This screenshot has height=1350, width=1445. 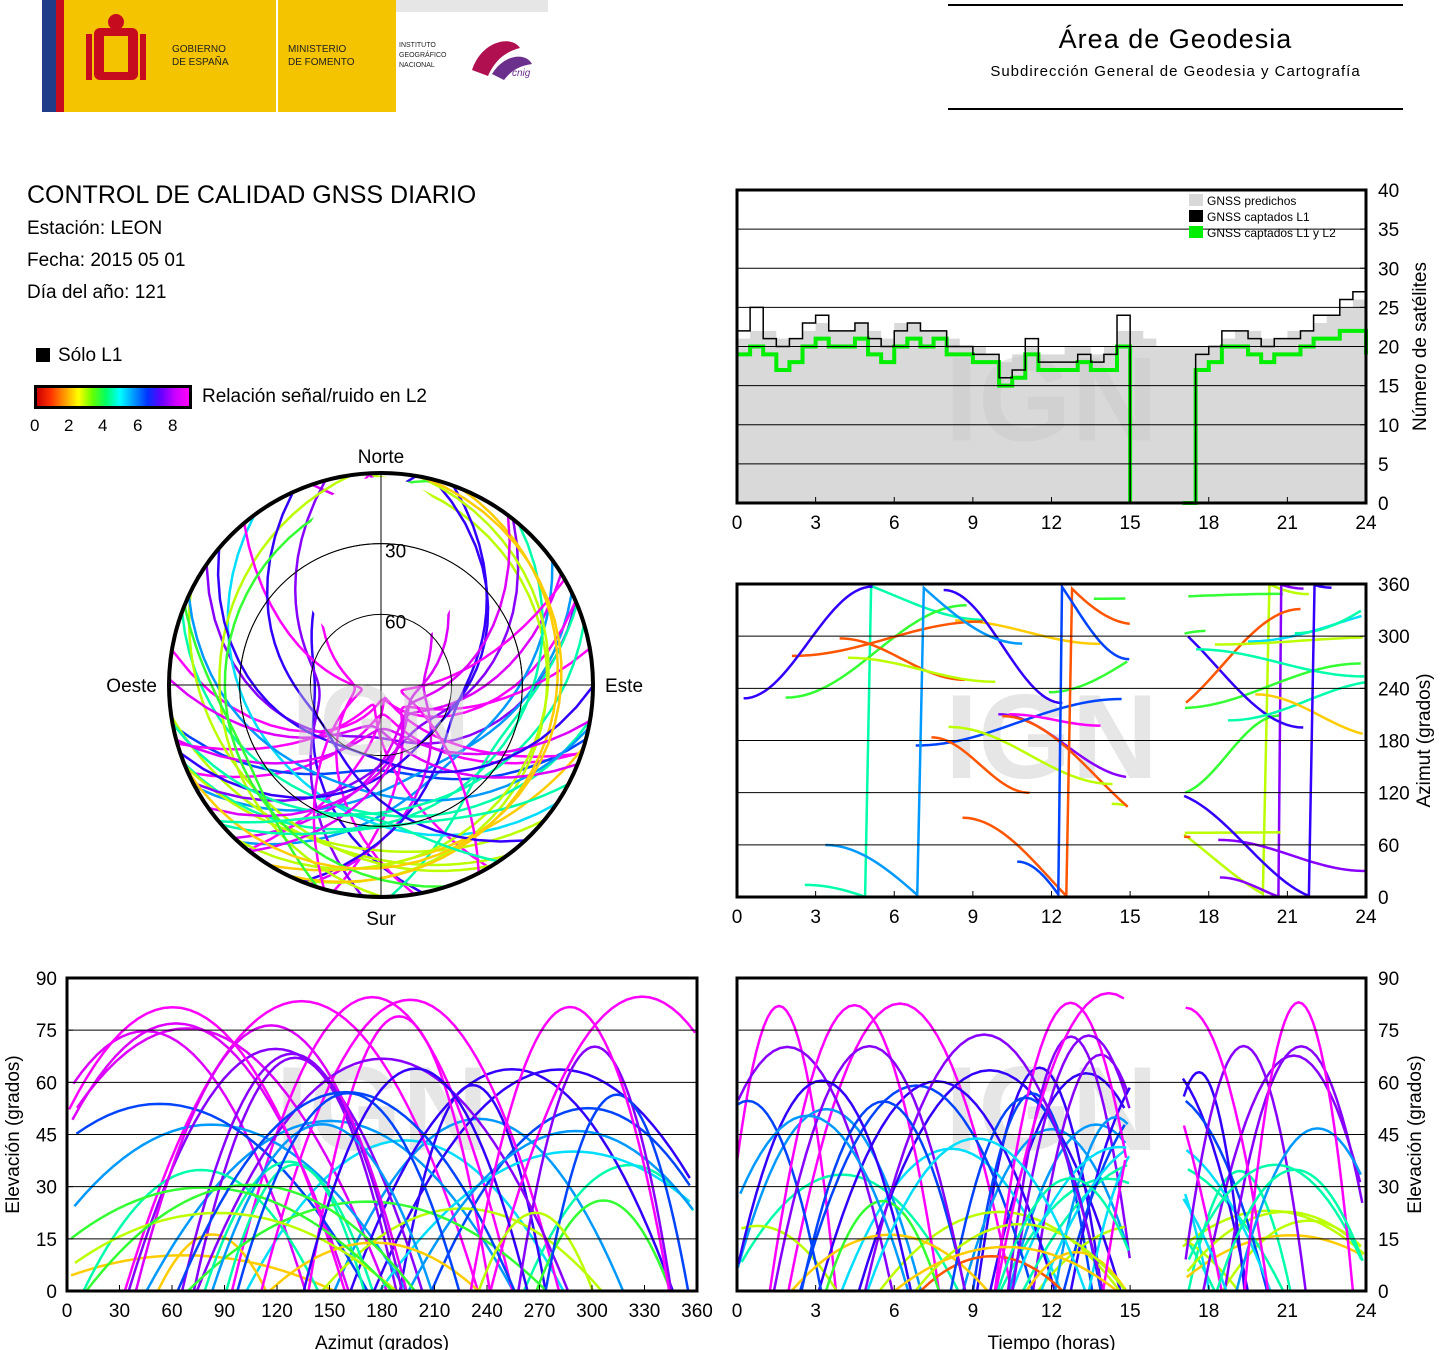 What do you see at coordinates (317, 49) in the screenshot?
I see `ministerio-text: MINISTERIO` at bounding box center [317, 49].